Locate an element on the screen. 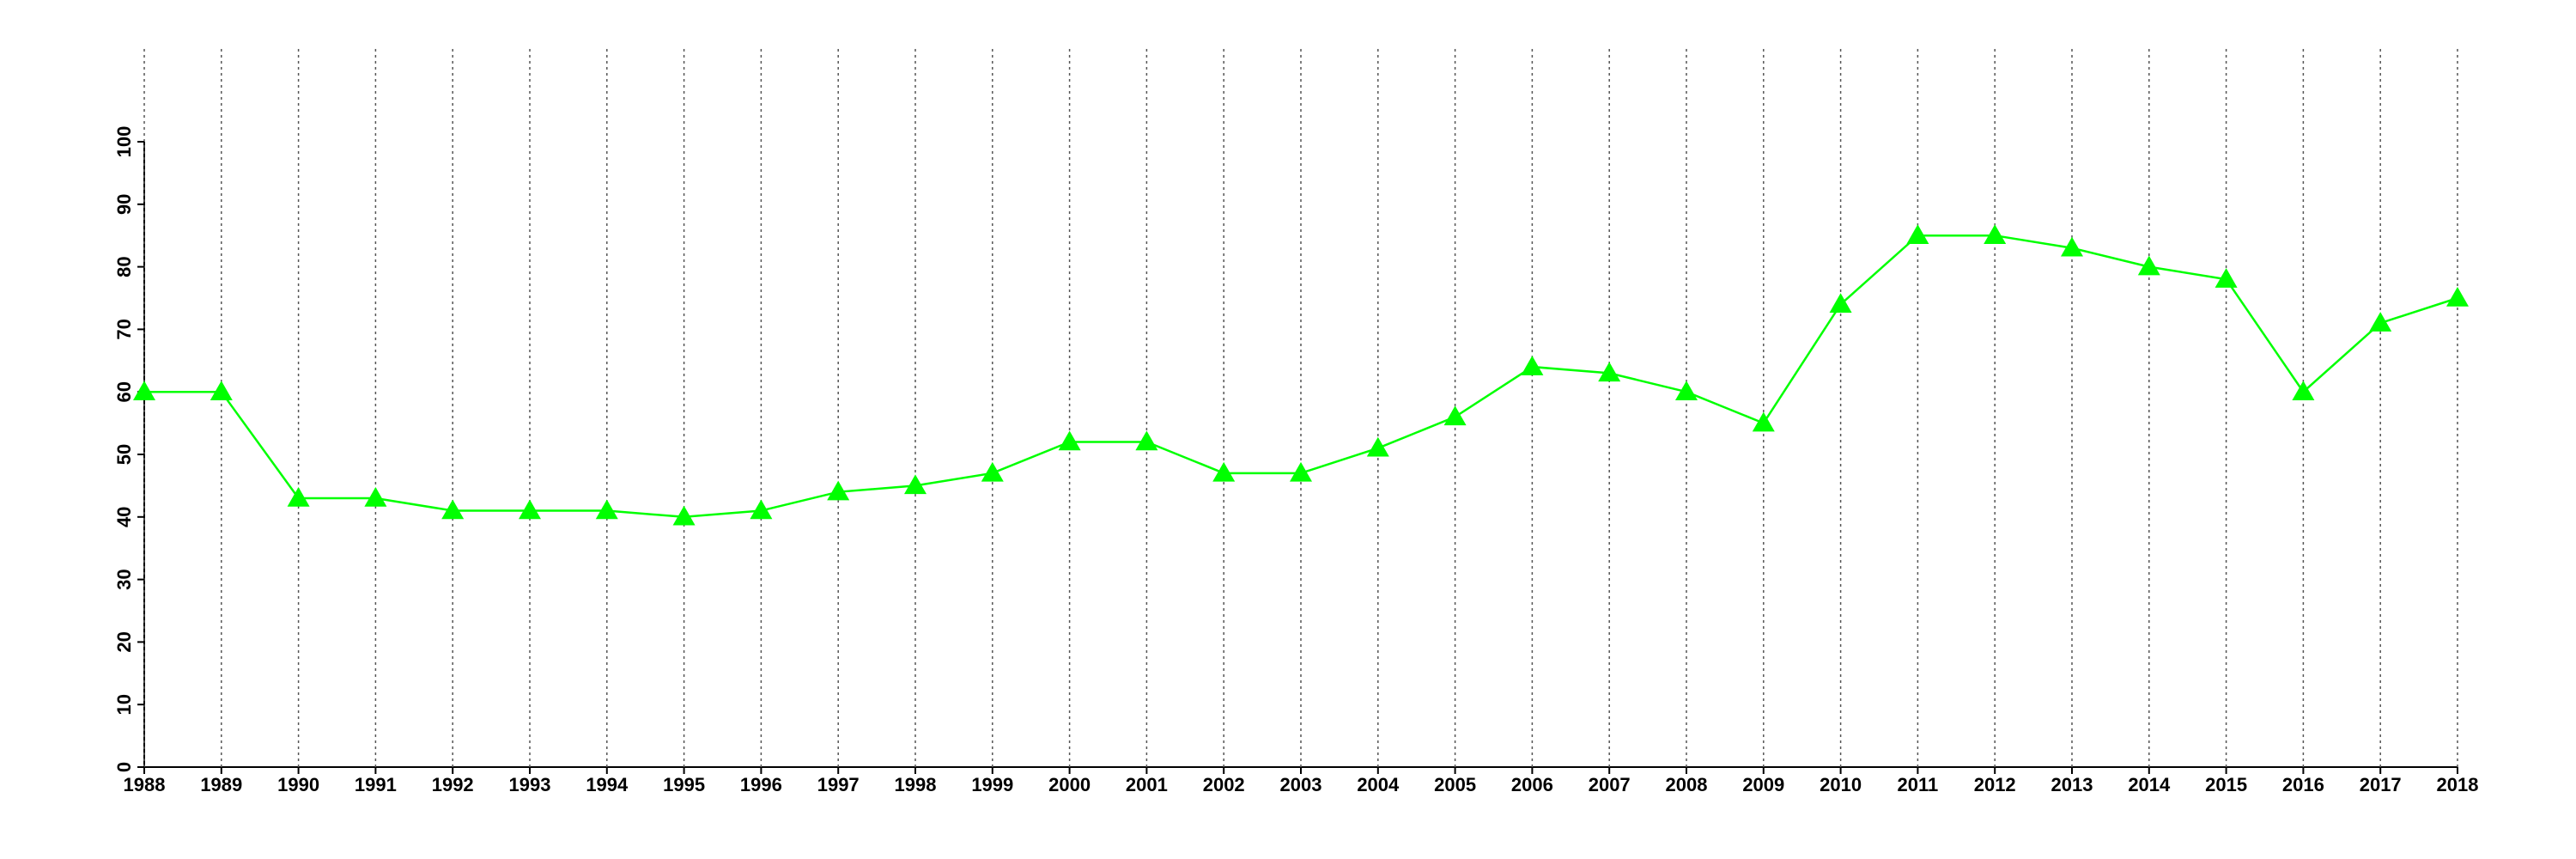 The image size is (2576, 859). x-tick-label: 2013 is located at coordinates (2072, 784).